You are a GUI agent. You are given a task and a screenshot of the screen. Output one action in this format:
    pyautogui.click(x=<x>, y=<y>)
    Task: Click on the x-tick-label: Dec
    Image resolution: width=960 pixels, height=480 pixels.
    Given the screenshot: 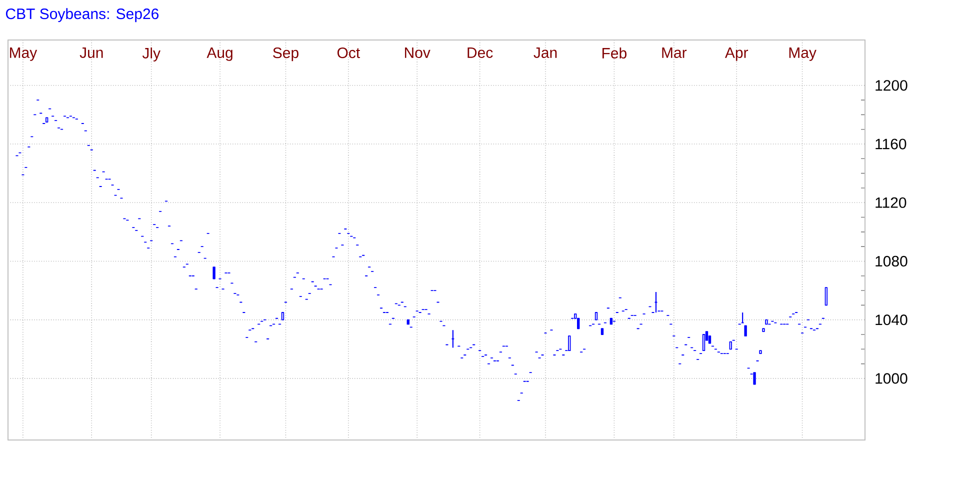 What is the action you would take?
    pyautogui.click(x=480, y=53)
    